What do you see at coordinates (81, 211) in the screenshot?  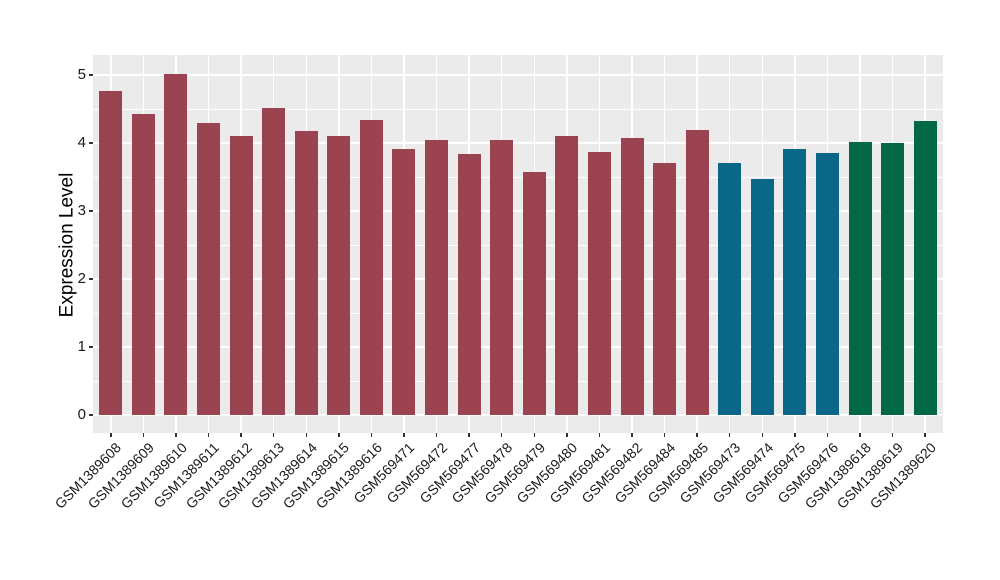 I see `y-tick-label: 3` at bounding box center [81, 211].